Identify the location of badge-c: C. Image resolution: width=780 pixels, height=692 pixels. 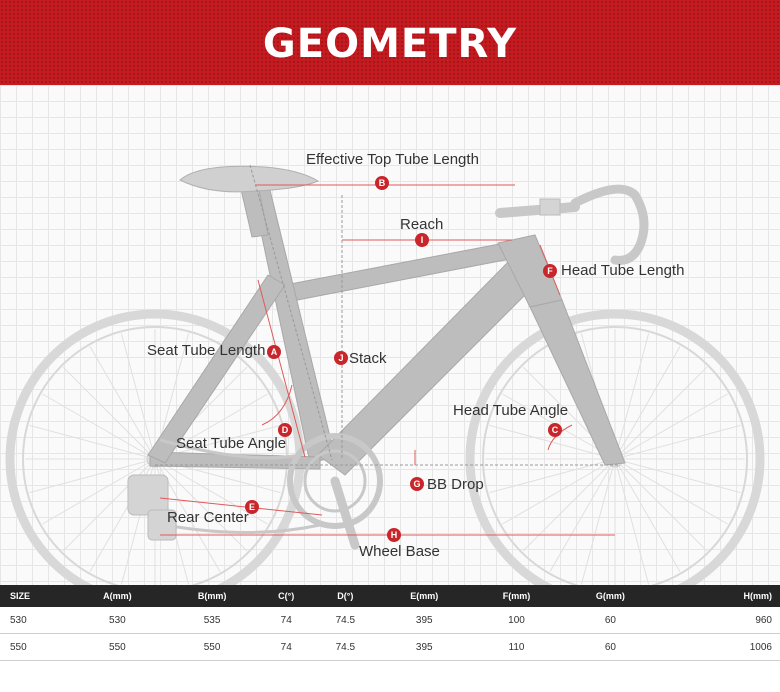
(555, 430).